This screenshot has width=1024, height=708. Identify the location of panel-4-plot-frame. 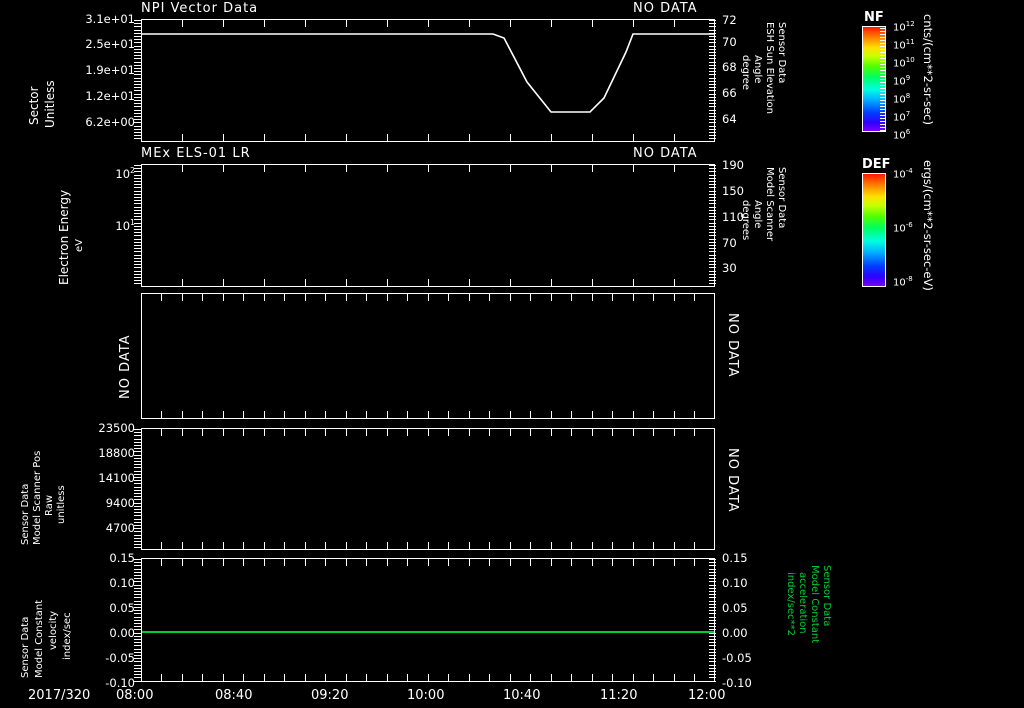
(428, 489).